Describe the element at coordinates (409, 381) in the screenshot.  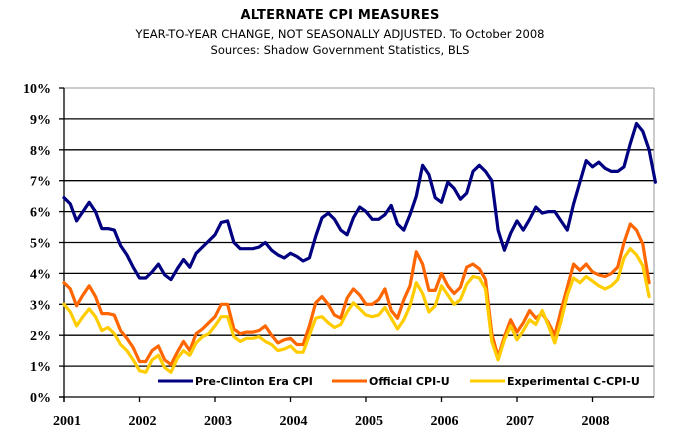
I see `legend-label: Official CPI-U` at that location.